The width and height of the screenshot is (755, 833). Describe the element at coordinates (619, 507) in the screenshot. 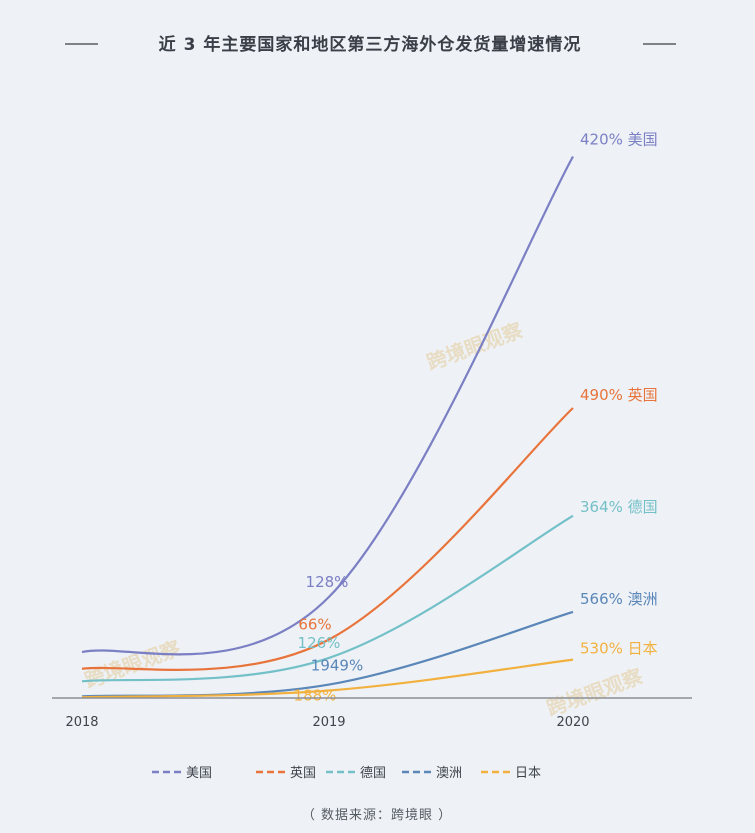

I see `data-label: 364% 德国` at that location.